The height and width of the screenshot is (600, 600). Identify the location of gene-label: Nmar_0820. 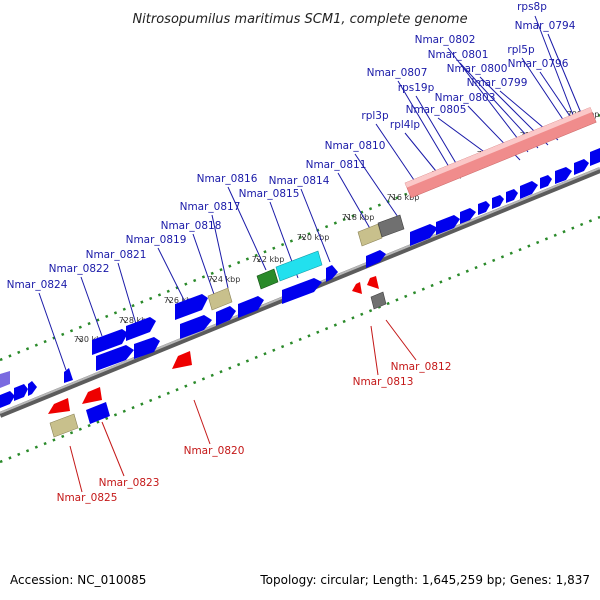
(214, 451).